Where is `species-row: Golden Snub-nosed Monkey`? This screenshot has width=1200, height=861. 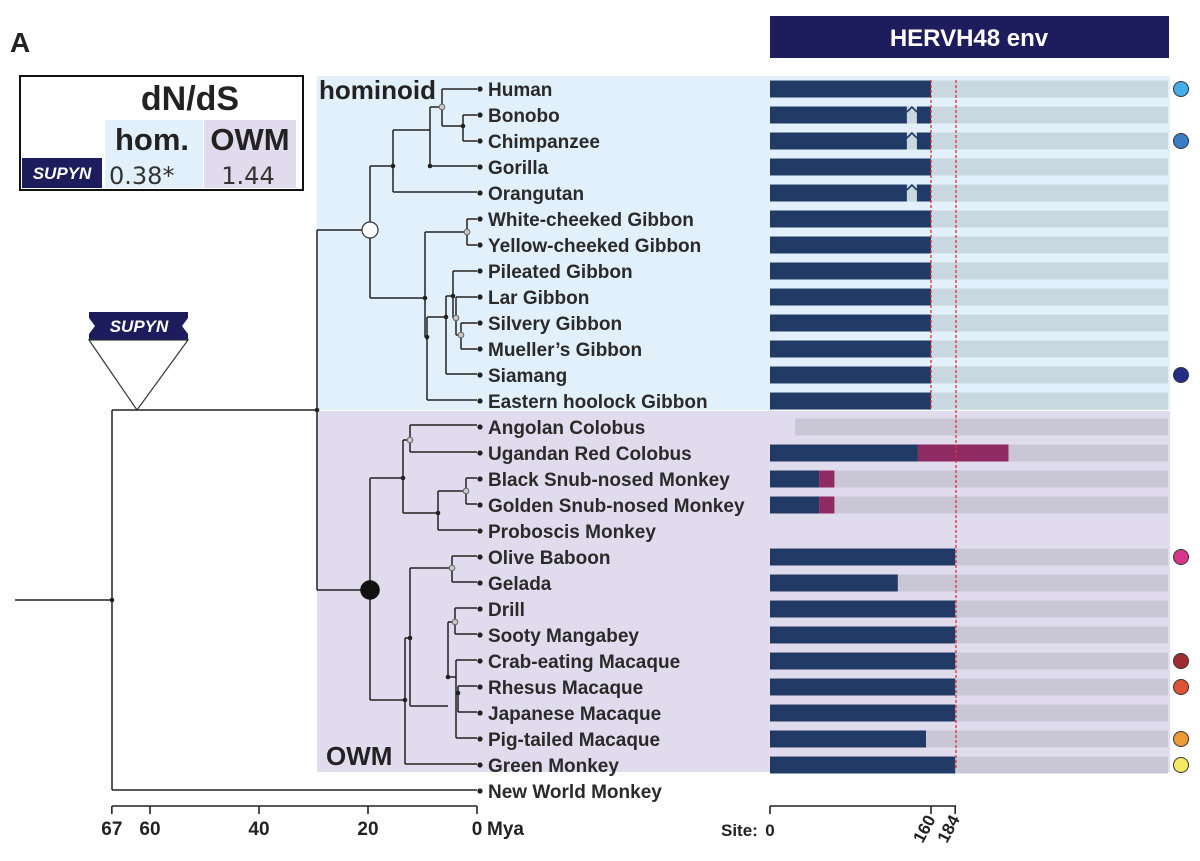 species-row: Golden Snub-nosed Monkey is located at coordinates (822, 506).